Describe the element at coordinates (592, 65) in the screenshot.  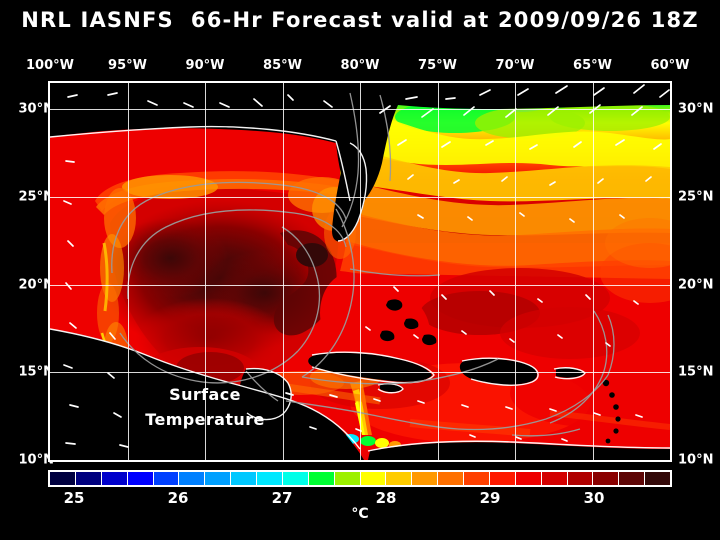
I see `lon-tick-label: 65°W` at that location.